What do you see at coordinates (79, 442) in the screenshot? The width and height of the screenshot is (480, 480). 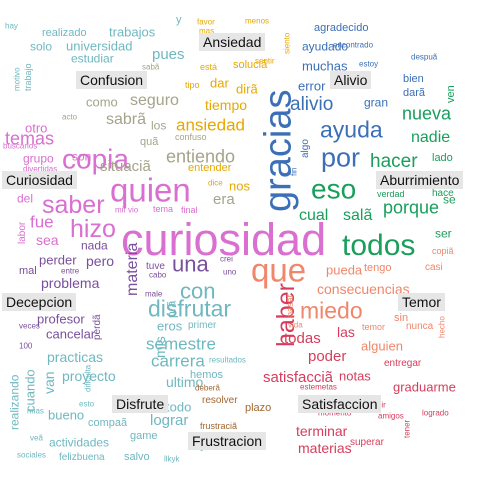 I see `cloud-word: actividades` at bounding box center [79, 442].